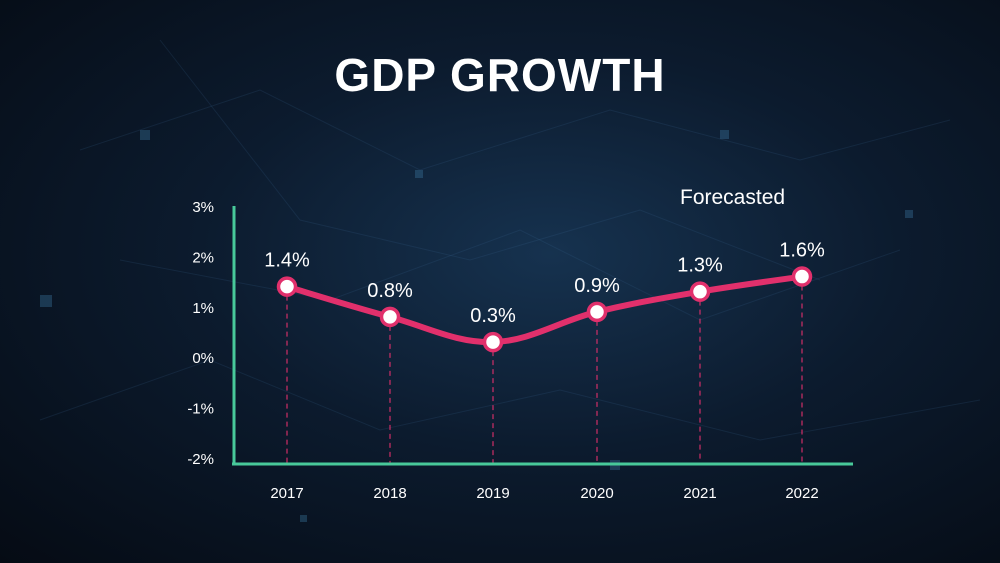 The image size is (1000, 563). What do you see at coordinates (500, 75) in the screenshot?
I see `chart-title: GDP GROWTH` at bounding box center [500, 75].